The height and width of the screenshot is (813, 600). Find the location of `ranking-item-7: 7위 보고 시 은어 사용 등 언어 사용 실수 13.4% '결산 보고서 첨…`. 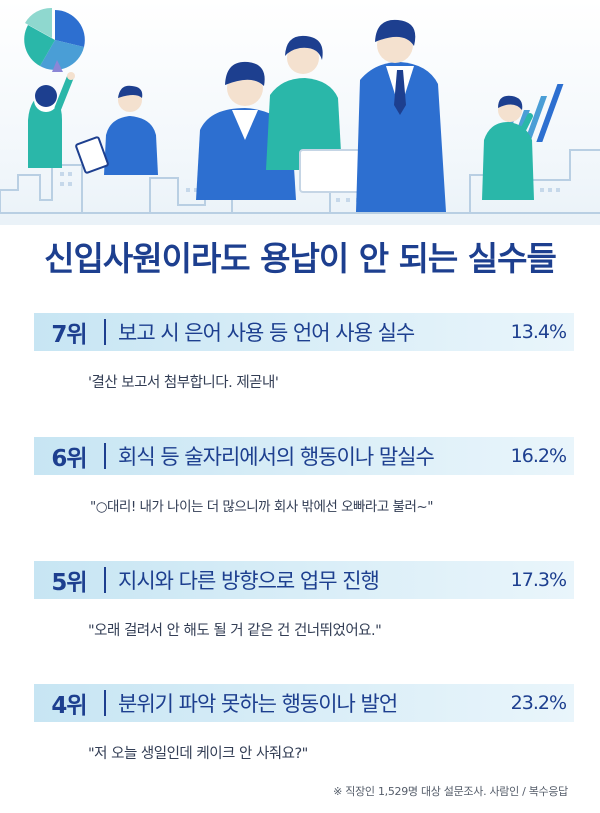

ranking-item-7: 7위 보고 시 은어 사용 등 언어 사용 실수 13.4% '결산 보고서 첨… is located at coordinates (304, 352).